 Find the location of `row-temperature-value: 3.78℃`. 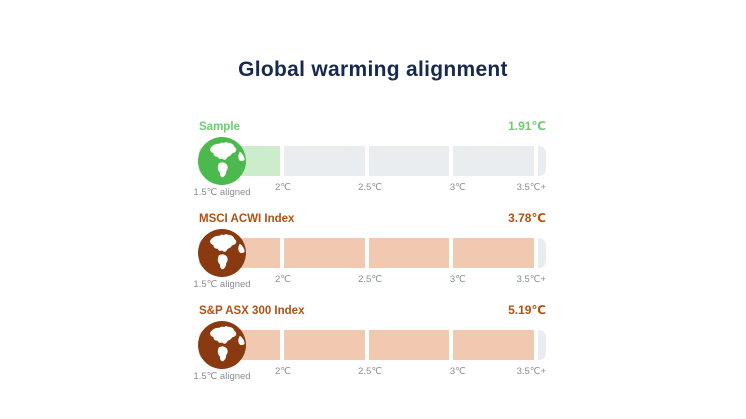

row-temperature-value: 3.78℃ is located at coordinates (527, 218).